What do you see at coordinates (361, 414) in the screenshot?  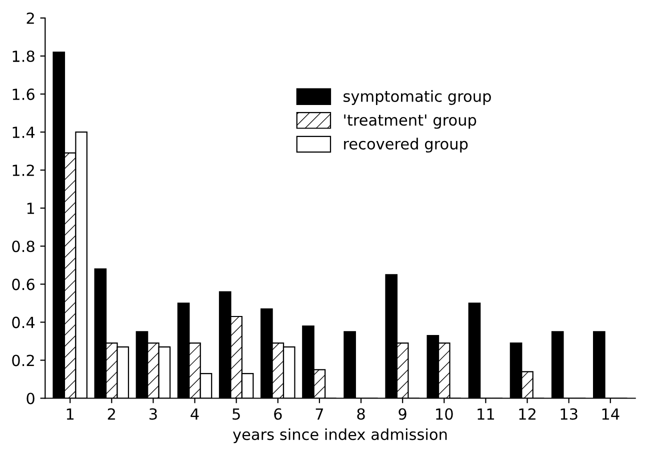 I see `x-tick-label: 8` at bounding box center [361, 414].